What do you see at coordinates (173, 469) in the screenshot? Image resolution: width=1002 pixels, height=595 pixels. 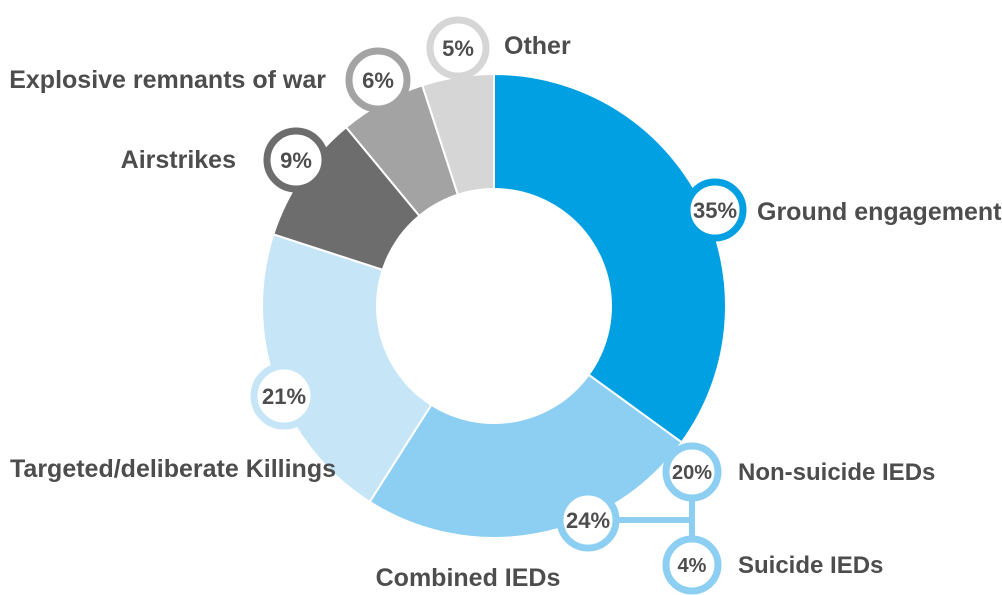 I see `label-targeted-killings: Targeted/deliberate Killings` at bounding box center [173, 469].